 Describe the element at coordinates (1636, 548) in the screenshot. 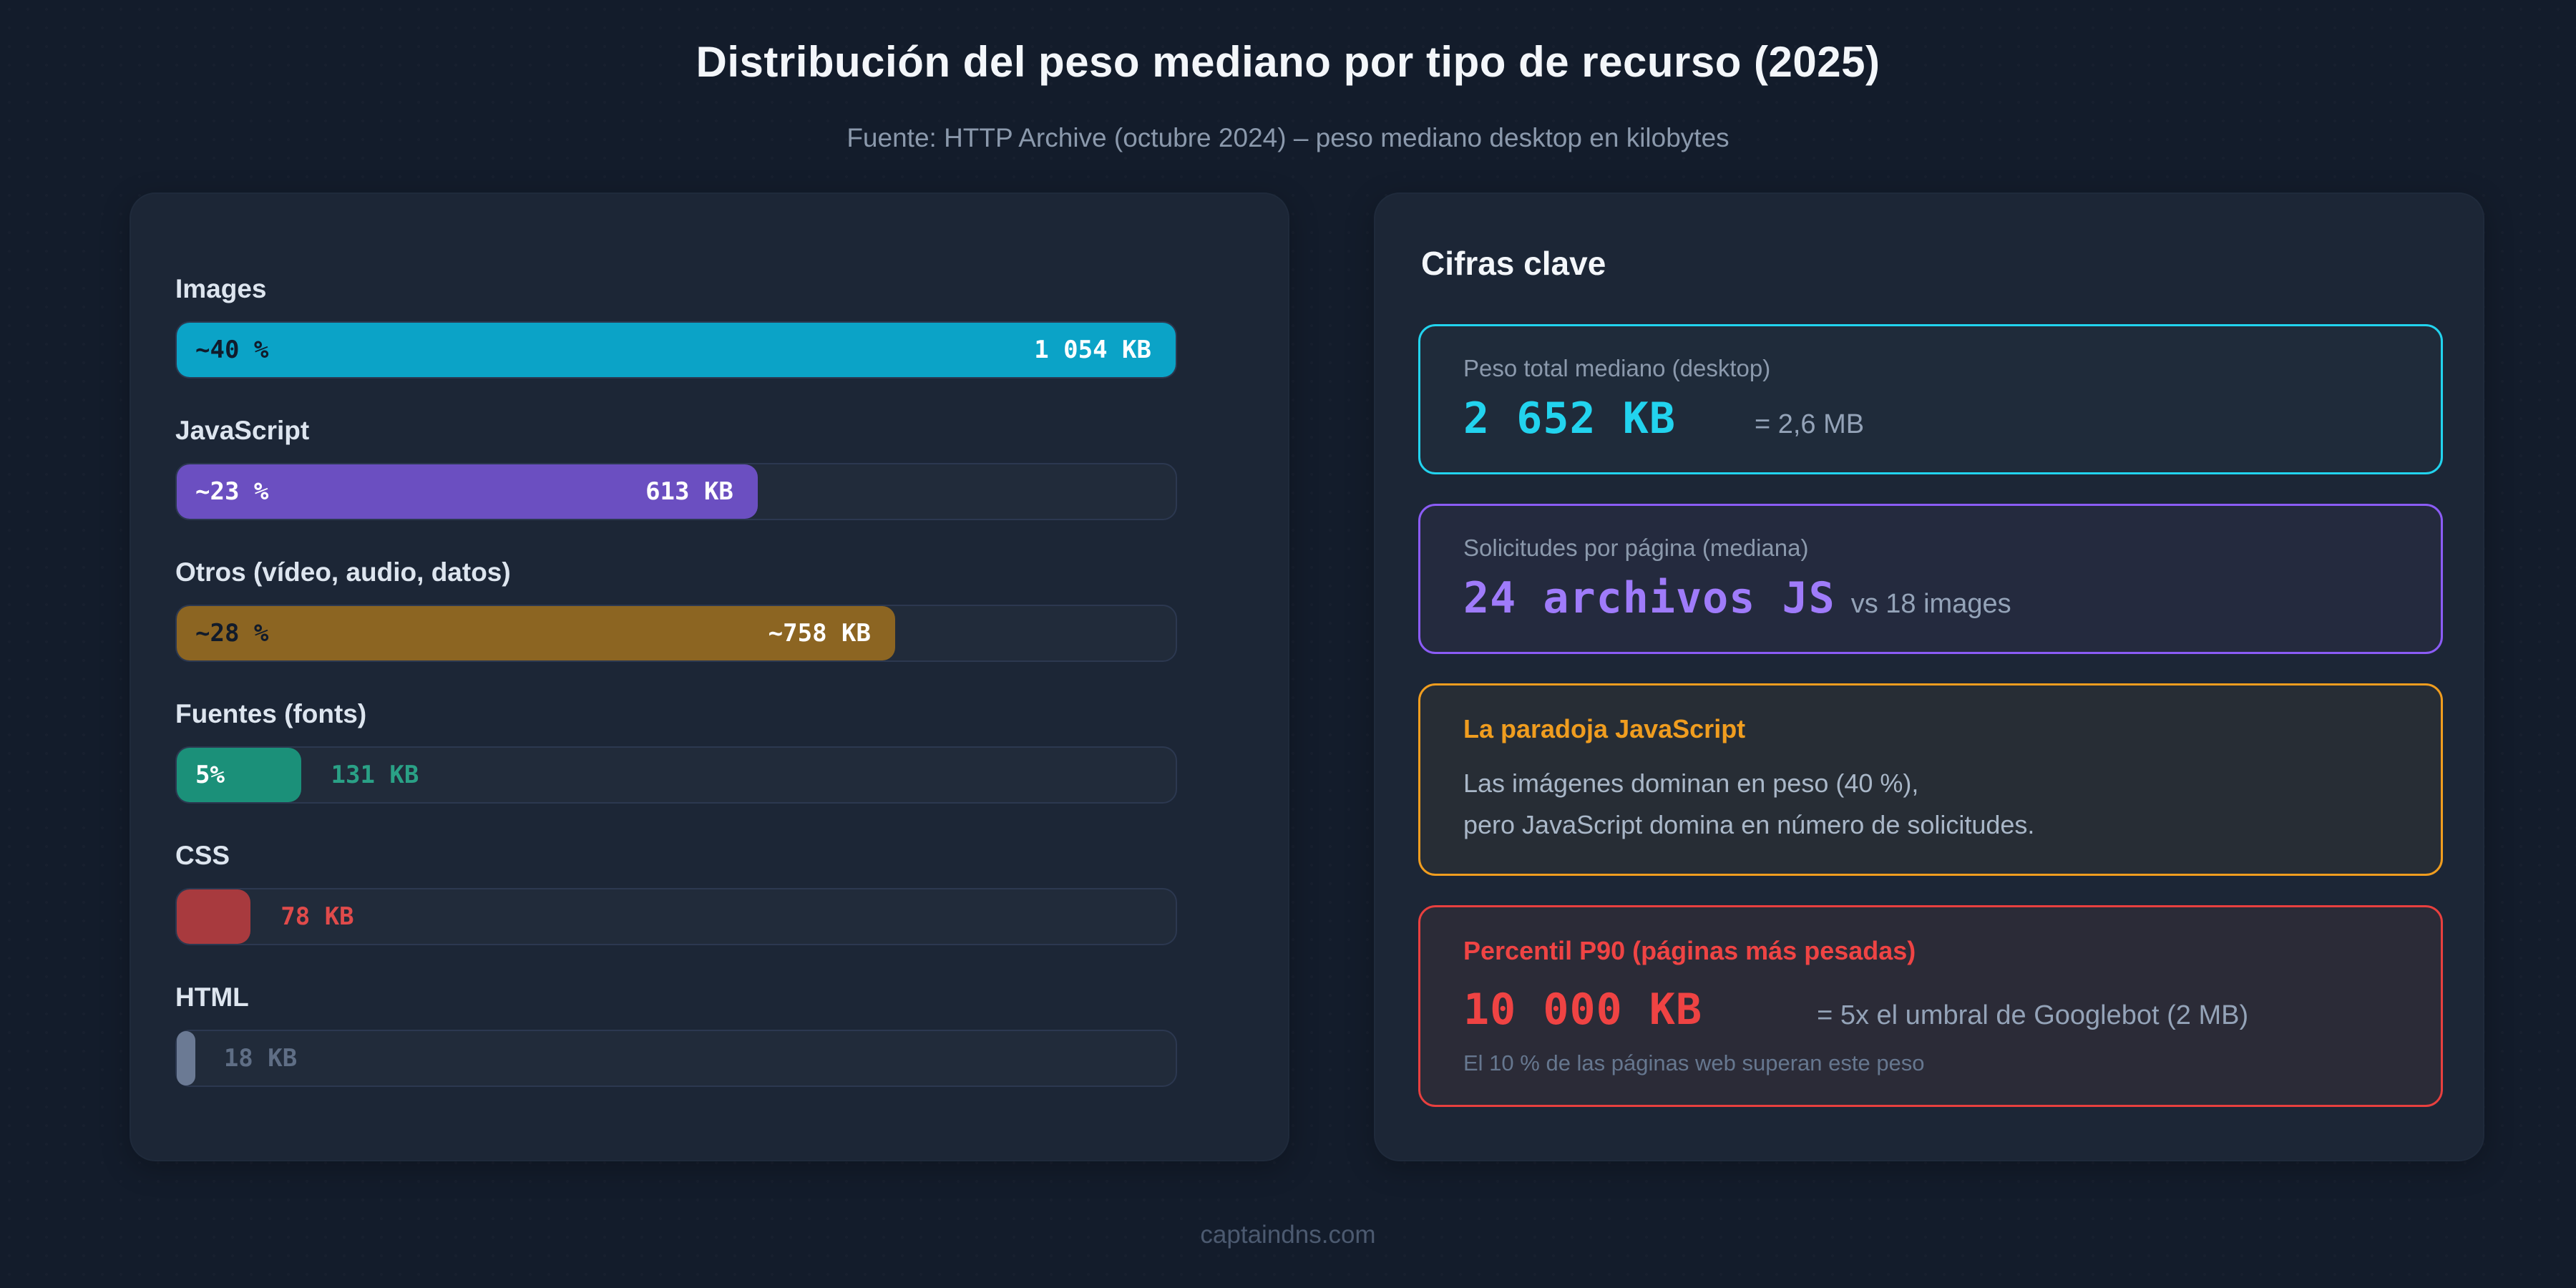

I see `card-label: Solicitudes por página (mediana)` at that location.